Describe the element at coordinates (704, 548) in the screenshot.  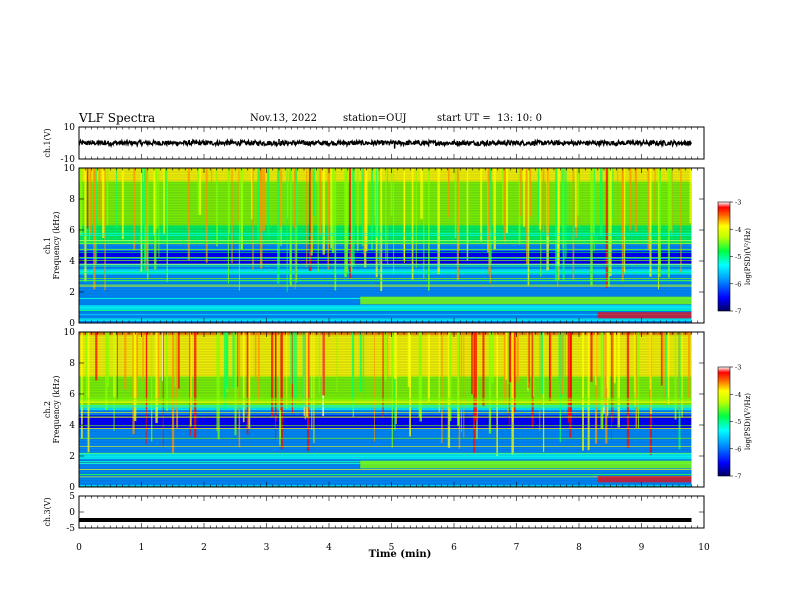
I see `x-tick-label: 10` at that location.